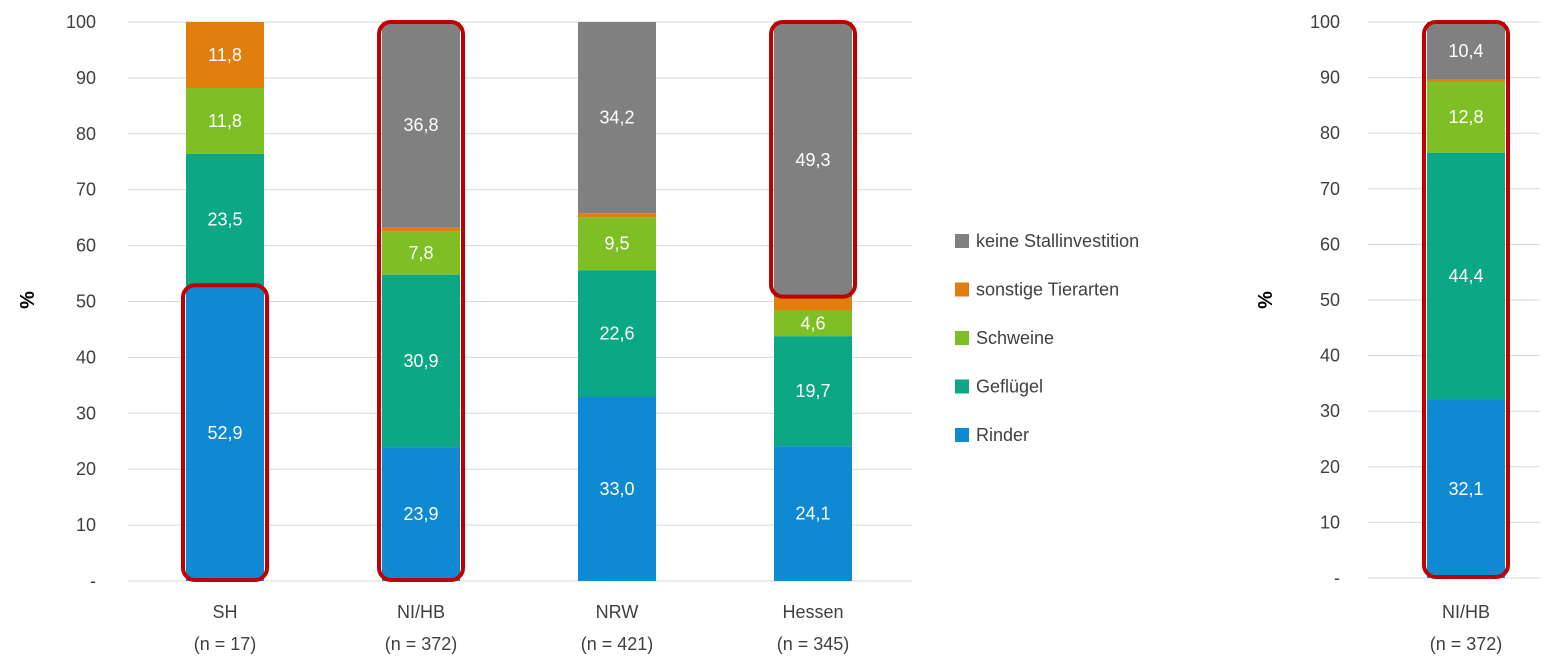  What do you see at coordinates (225, 644) in the screenshot?
I see `category-sublabel: (n = 17)` at bounding box center [225, 644].